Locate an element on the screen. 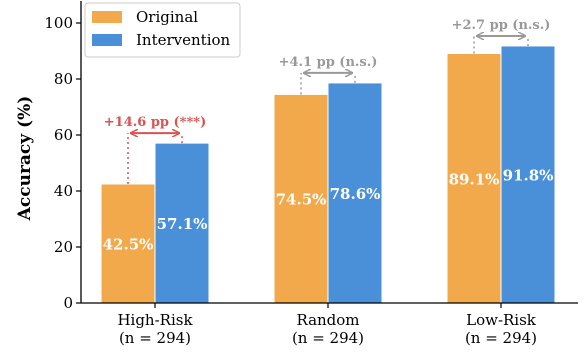 Image resolution: width=583 pixels, height=354 pixels. y-tick-label: 100 is located at coordinates (58, 23).